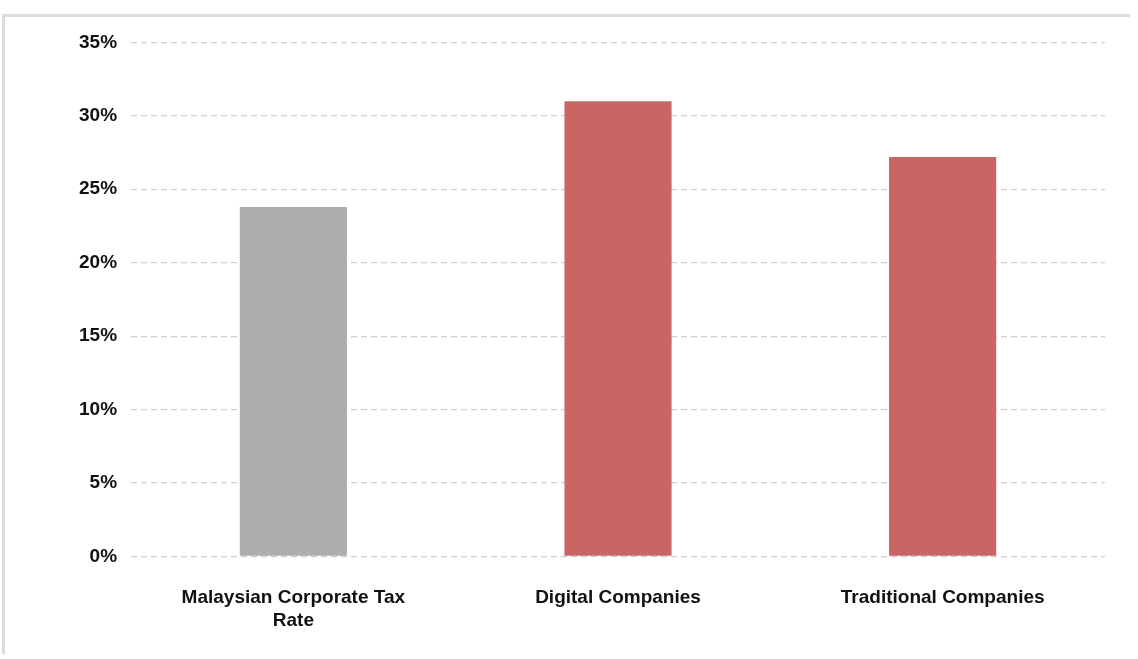 The width and height of the screenshot is (1138, 659). I want to click on y-tick-label: 0%, so click(103, 555).